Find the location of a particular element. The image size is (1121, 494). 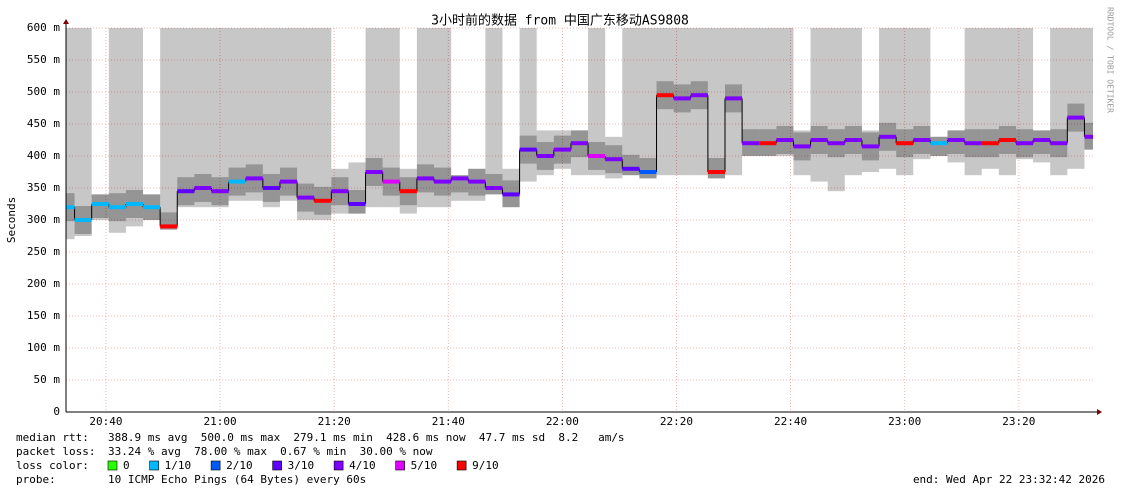

axis-arrow is located at coordinates (66, 21).